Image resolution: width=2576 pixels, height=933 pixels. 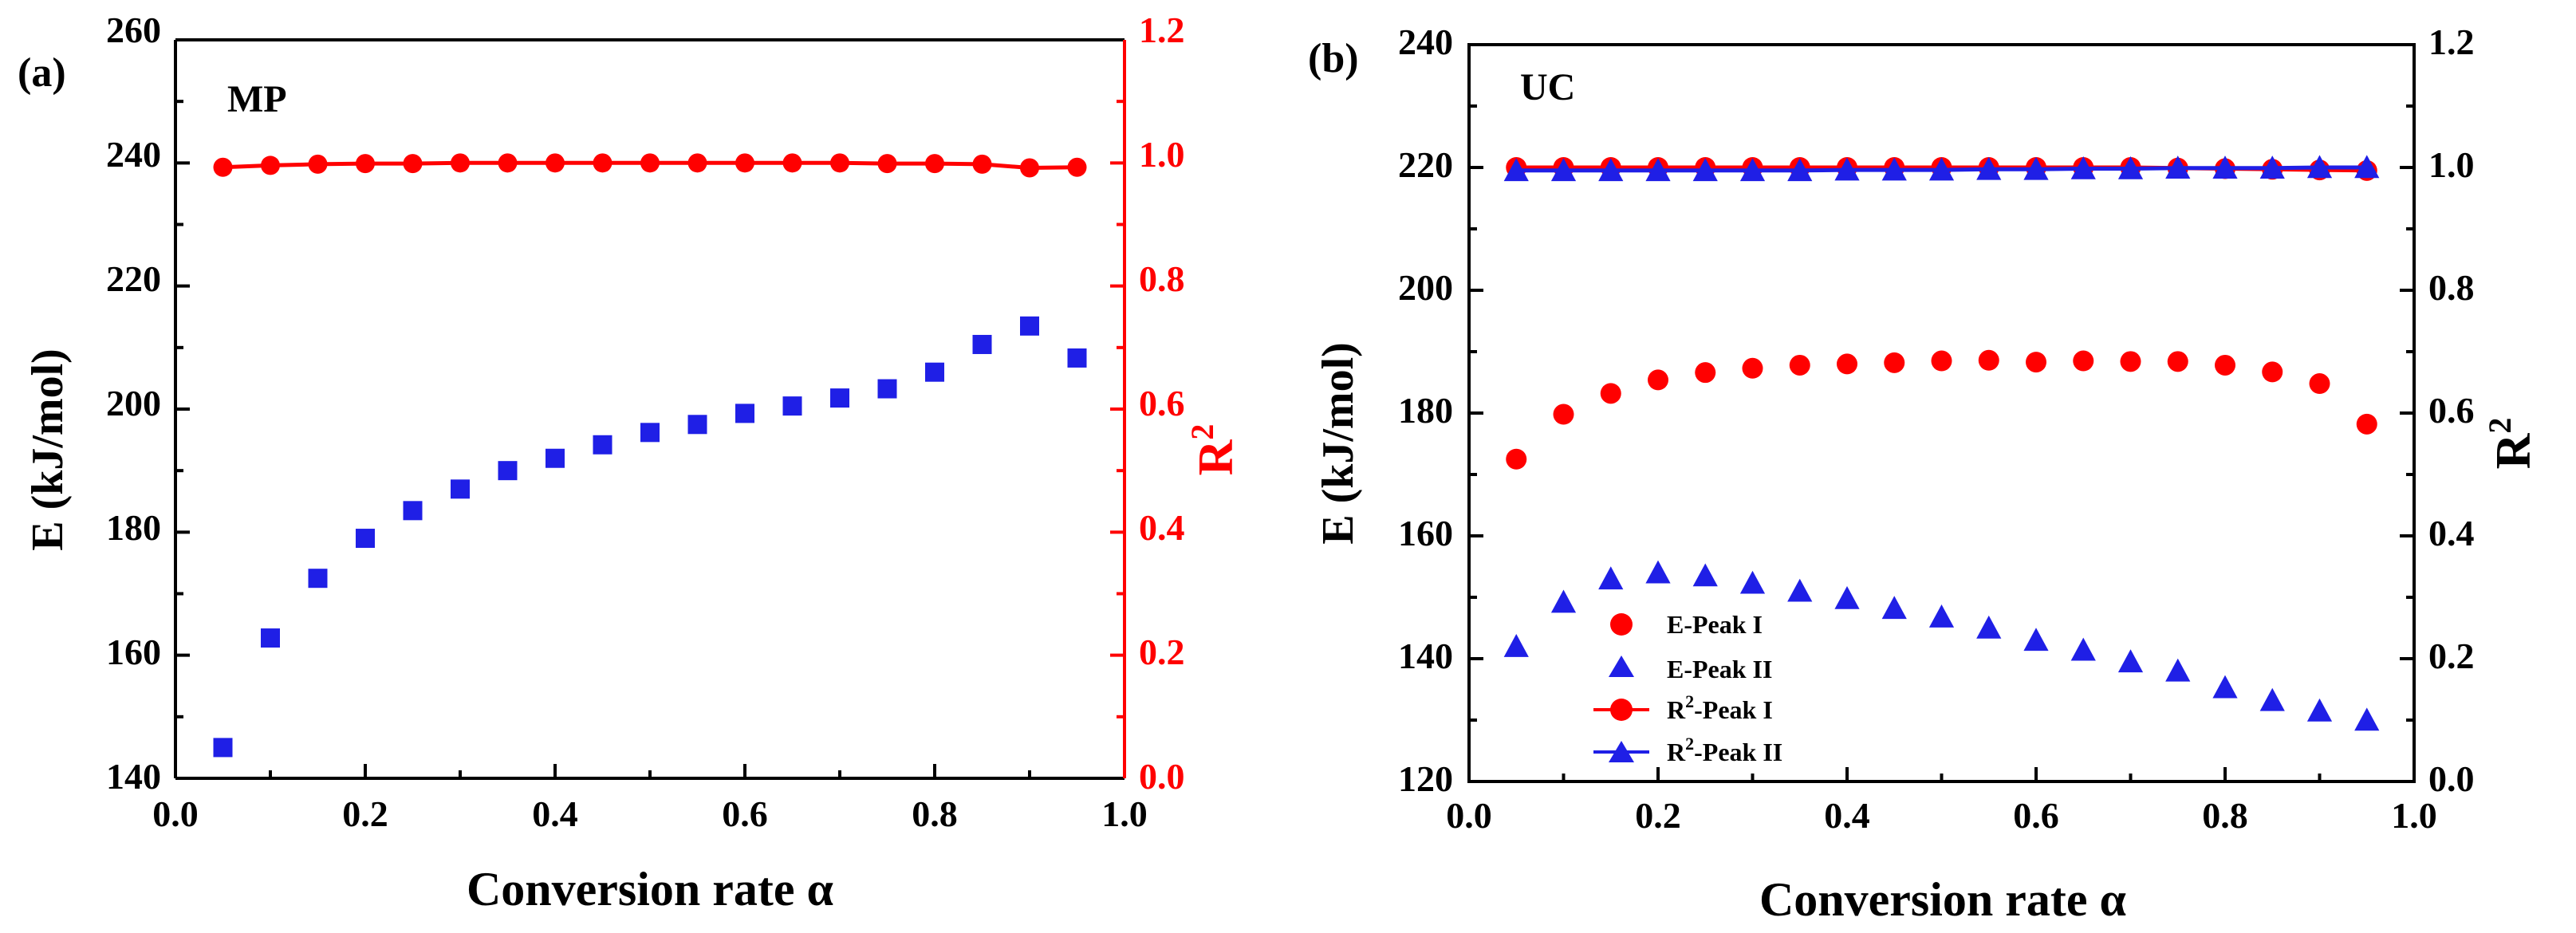 I want to click on panel-b-ytick-label: 240, so click(x=1425, y=42).